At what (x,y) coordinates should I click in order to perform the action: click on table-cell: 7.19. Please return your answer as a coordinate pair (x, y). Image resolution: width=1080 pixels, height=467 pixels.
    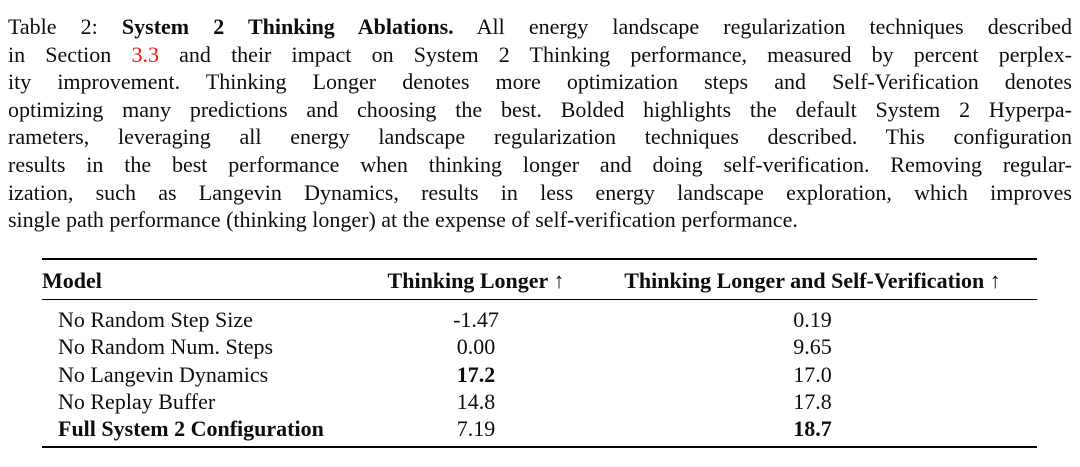
    Looking at the image, I should click on (476, 429).